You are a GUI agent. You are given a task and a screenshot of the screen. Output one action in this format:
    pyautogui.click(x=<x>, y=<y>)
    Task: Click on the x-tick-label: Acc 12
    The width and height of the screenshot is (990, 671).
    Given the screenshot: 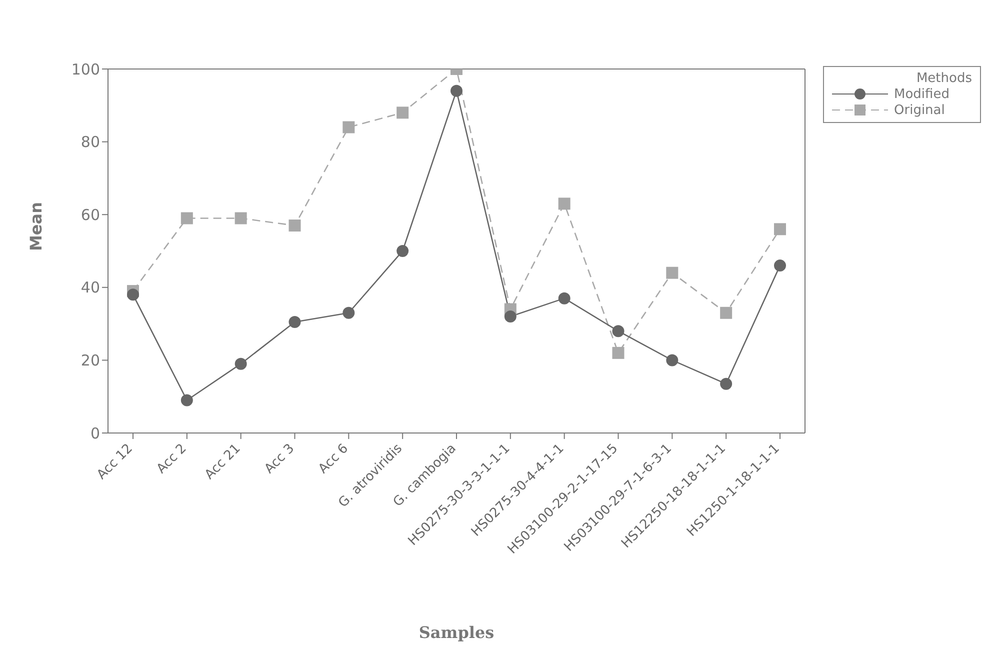 What is the action you would take?
    pyautogui.click(x=115, y=462)
    